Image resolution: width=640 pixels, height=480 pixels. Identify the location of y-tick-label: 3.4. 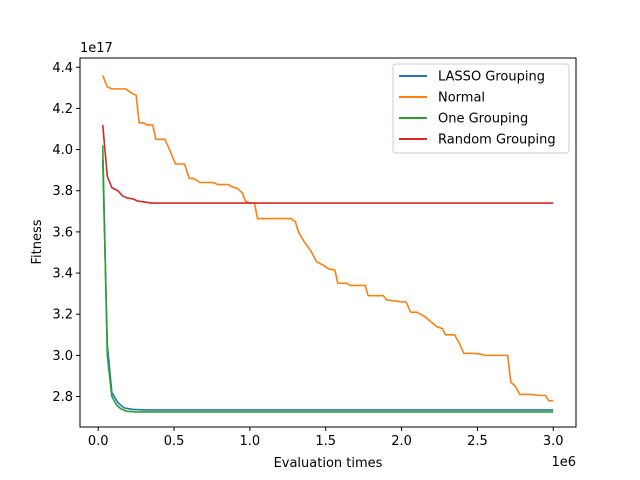
(62, 274).